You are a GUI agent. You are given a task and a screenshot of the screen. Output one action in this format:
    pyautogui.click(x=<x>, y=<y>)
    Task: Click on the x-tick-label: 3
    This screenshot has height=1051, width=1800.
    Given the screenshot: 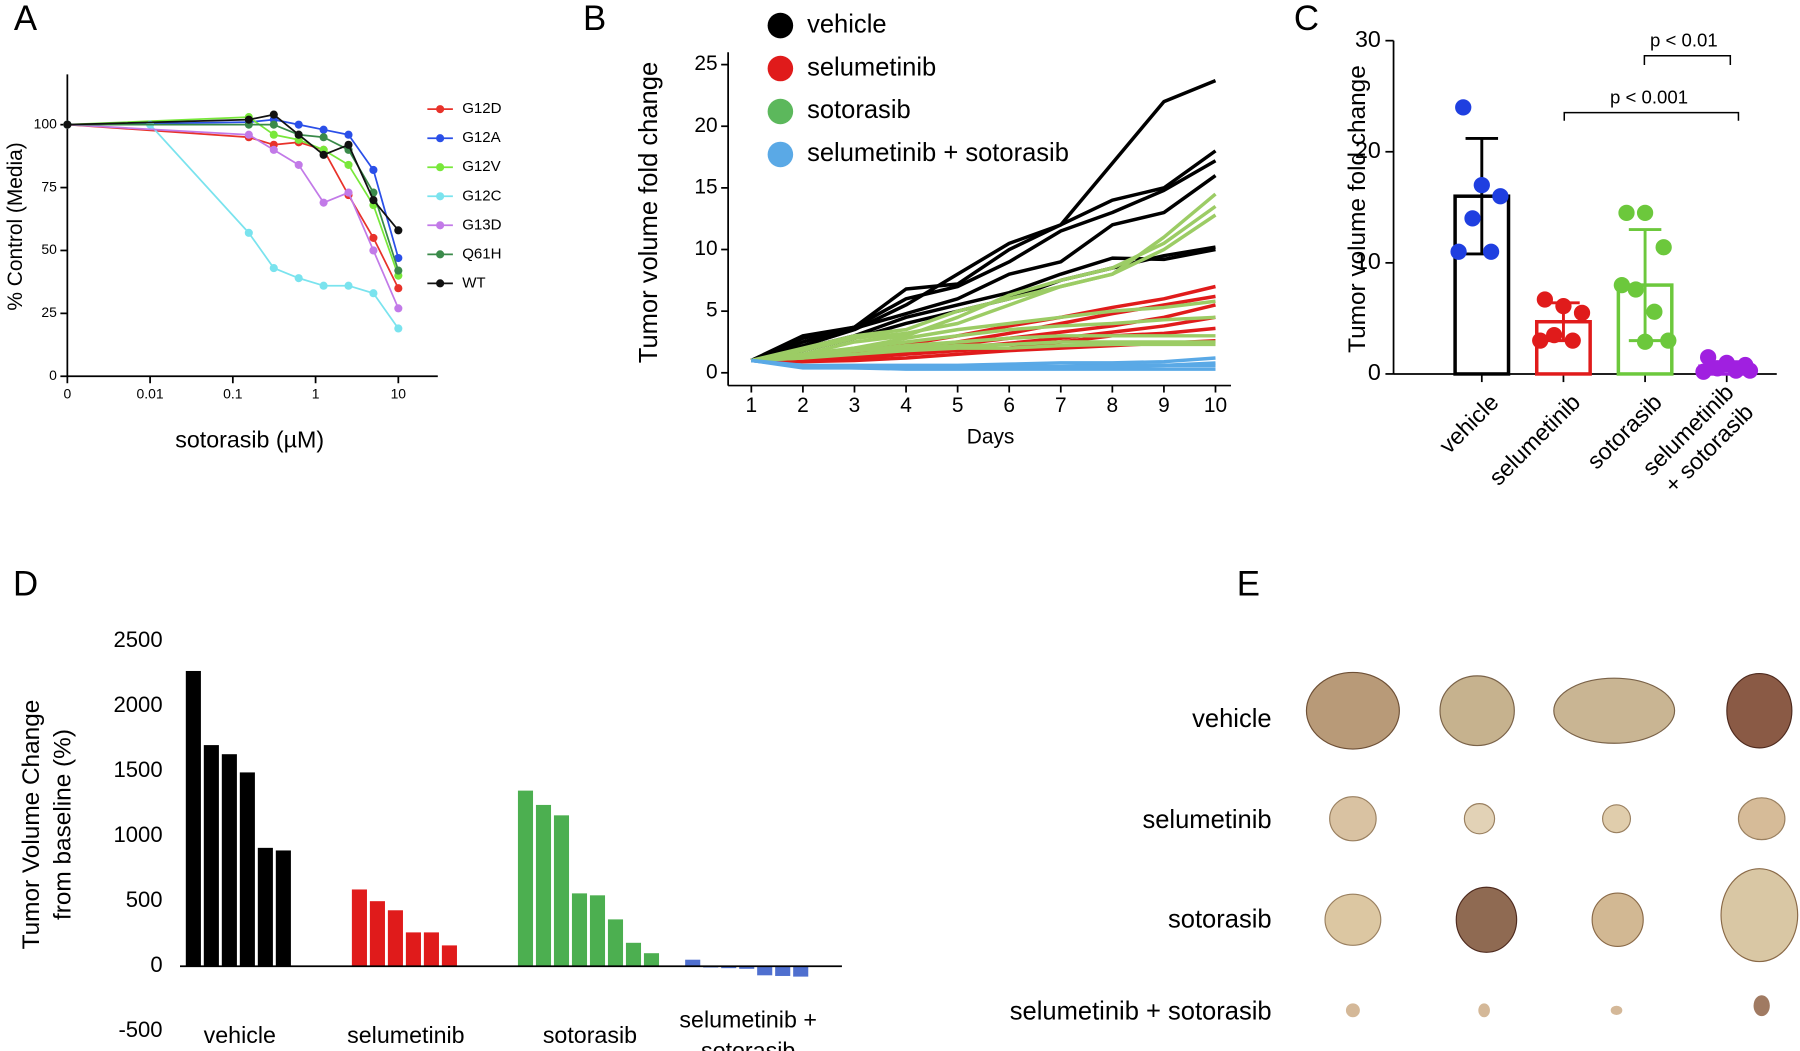 What is the action you would take?
    pyautogui.click(x=855, y=405)
    